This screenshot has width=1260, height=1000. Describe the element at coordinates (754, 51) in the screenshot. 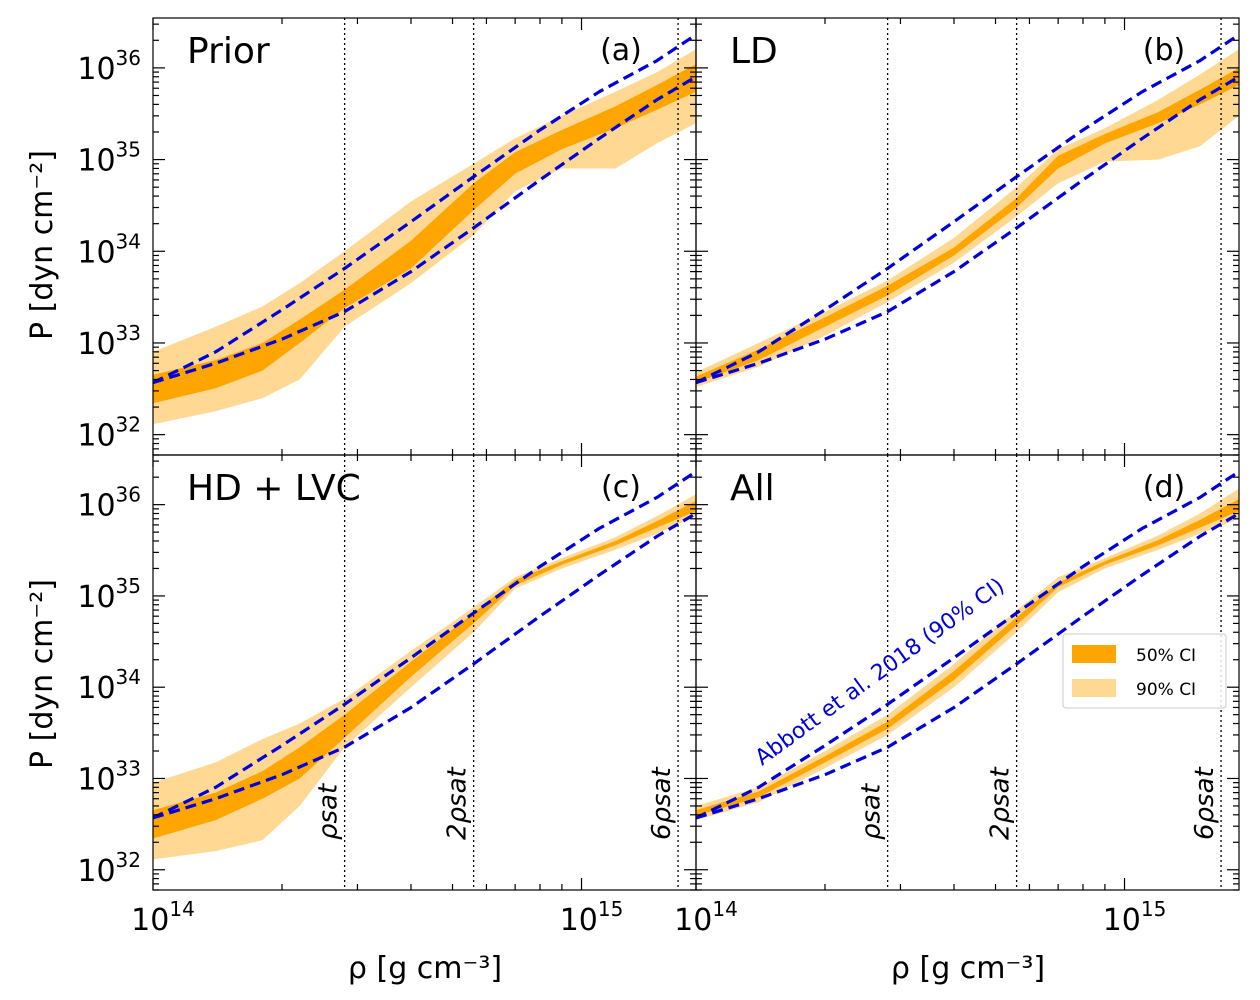

I see `panel-title: LD` at that location.